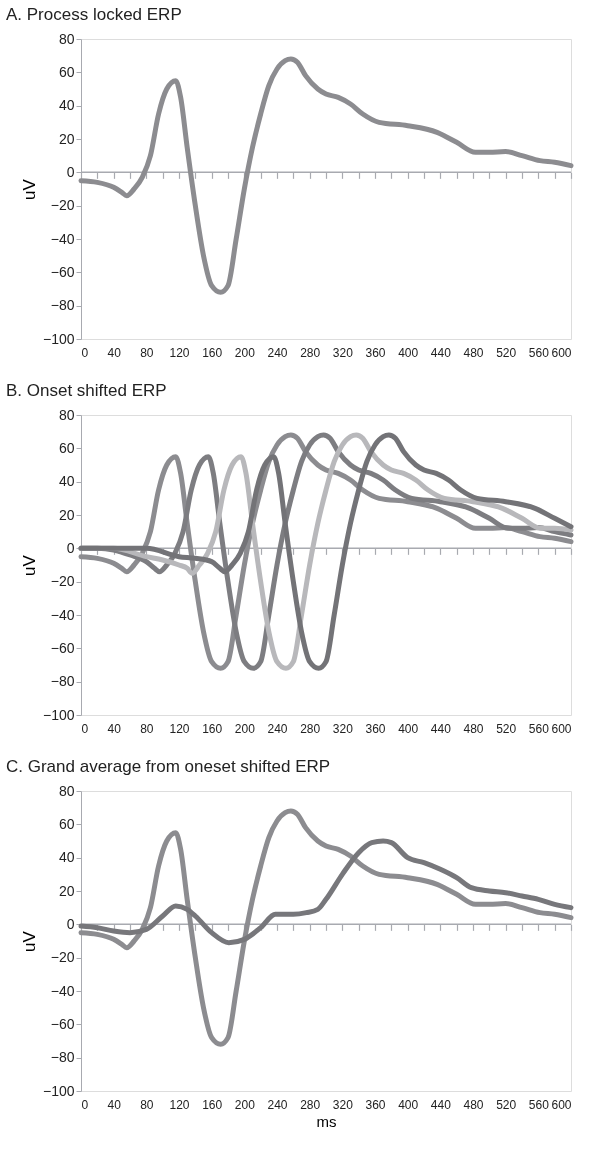 The width and height of the screenshot is (603, 1170). Describe the element at coordinates (168, 766) in the screenshot. I see `chart-title: C. Grand average from oneset shifted ERP` at that location.